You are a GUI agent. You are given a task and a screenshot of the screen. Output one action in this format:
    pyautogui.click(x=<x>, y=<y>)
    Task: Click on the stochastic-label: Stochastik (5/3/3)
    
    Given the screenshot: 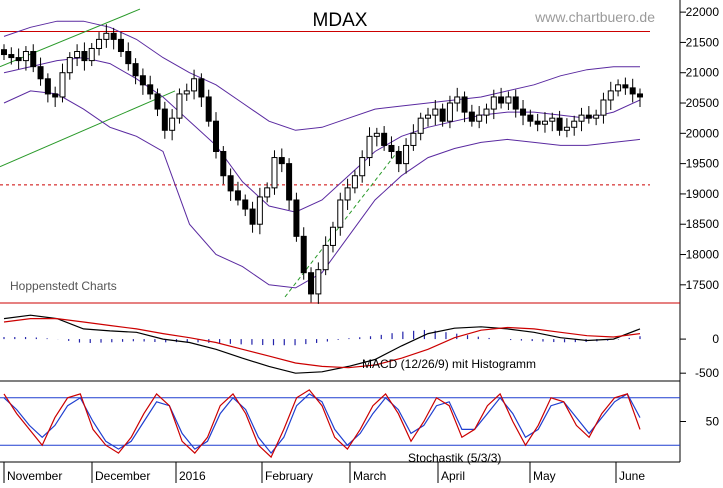 What is the action you would take?
    pyautogui.click(x=454, y=458)
    